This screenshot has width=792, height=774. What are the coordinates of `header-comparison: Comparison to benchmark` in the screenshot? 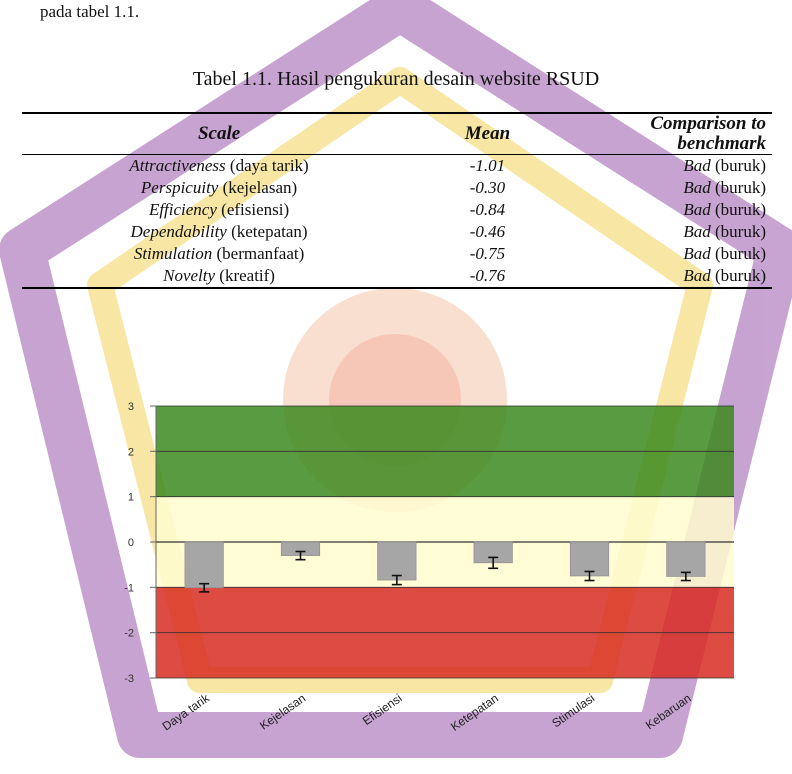 It's located at (665, 134).